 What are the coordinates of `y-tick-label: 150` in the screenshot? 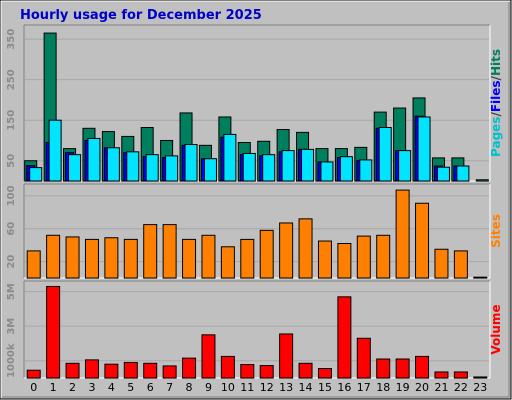 It's located at (11, 120).